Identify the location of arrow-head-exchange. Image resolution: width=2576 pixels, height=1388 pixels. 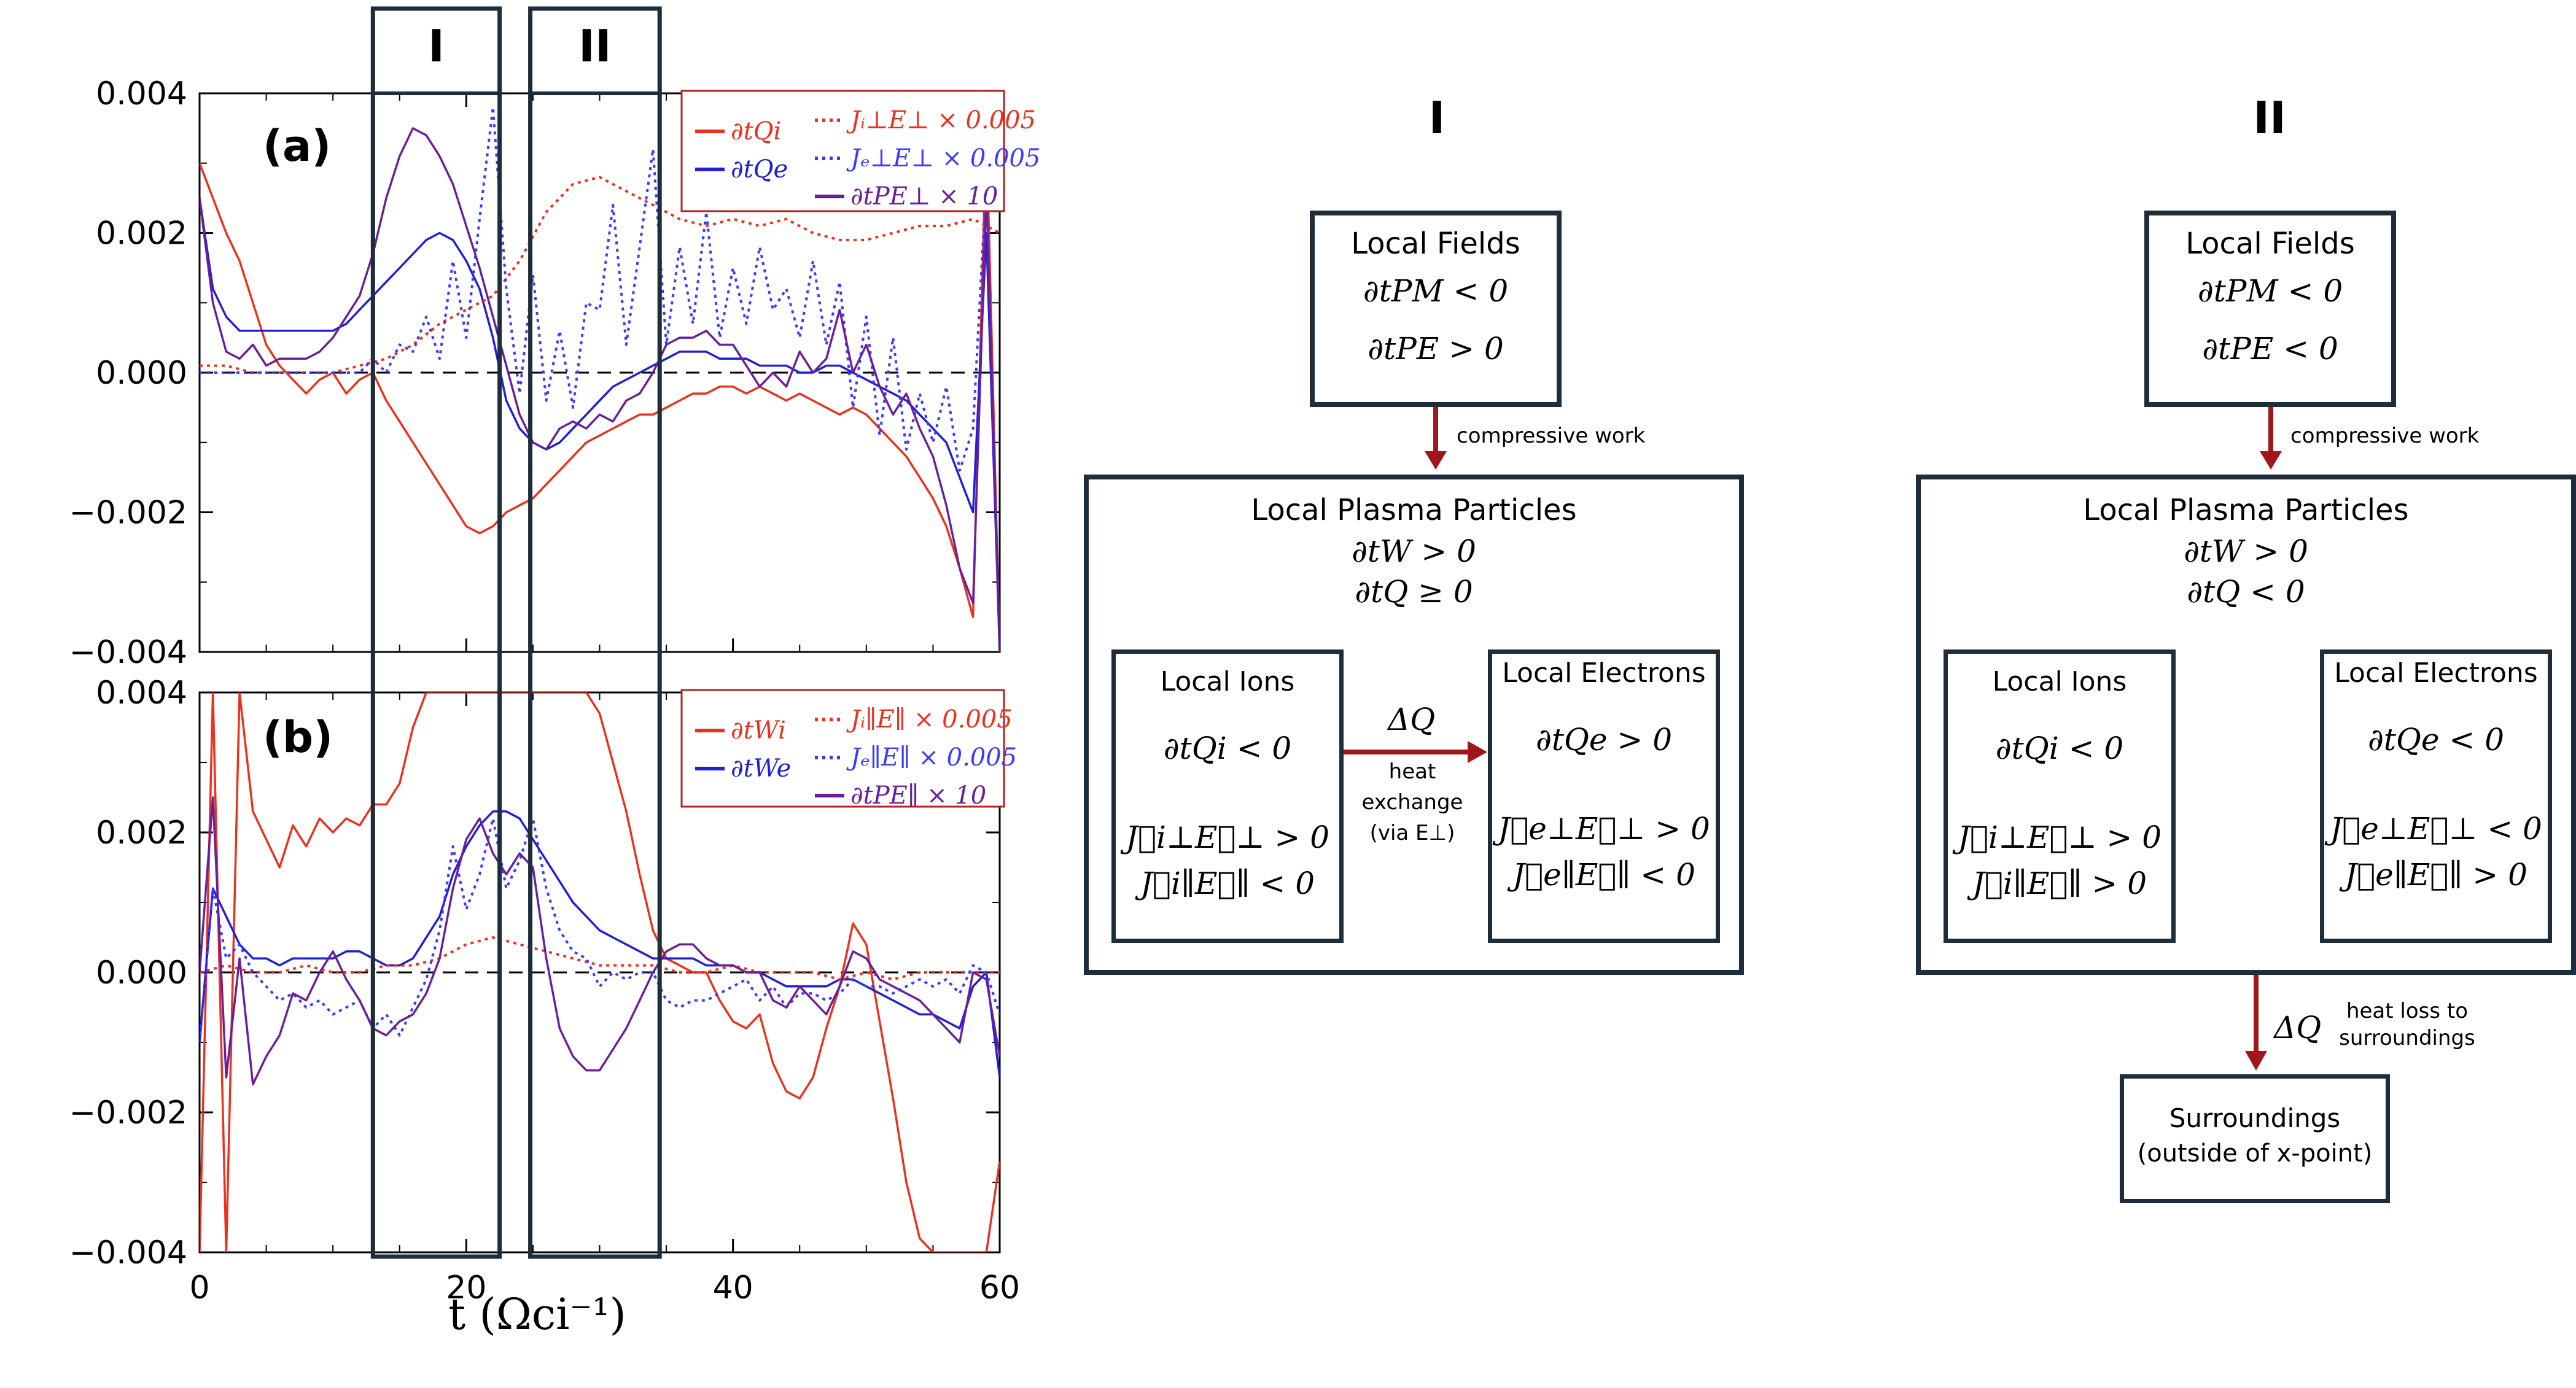
(1477, 752).